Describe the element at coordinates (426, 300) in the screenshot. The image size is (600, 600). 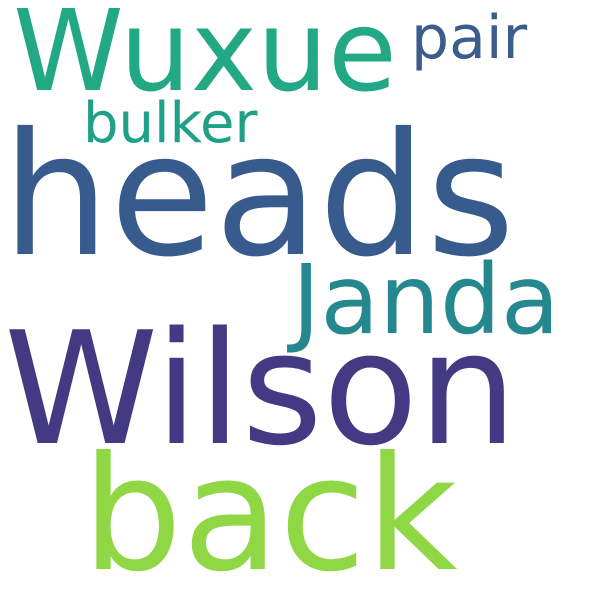
I see `word-janda: Janda` at that location.